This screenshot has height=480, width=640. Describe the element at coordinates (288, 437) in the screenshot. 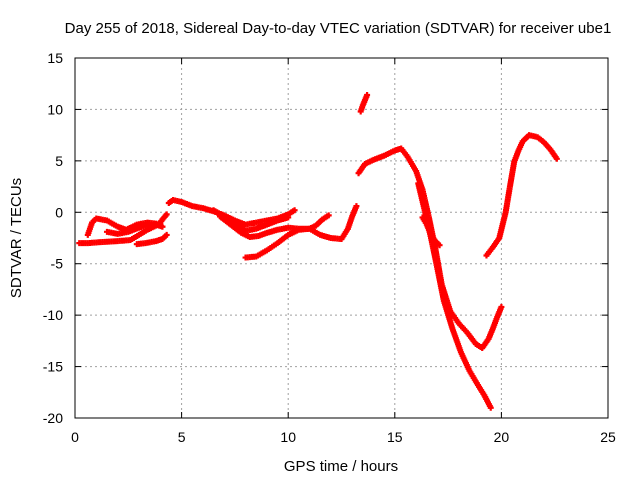

I see `x-tick-label: 10` at that location.